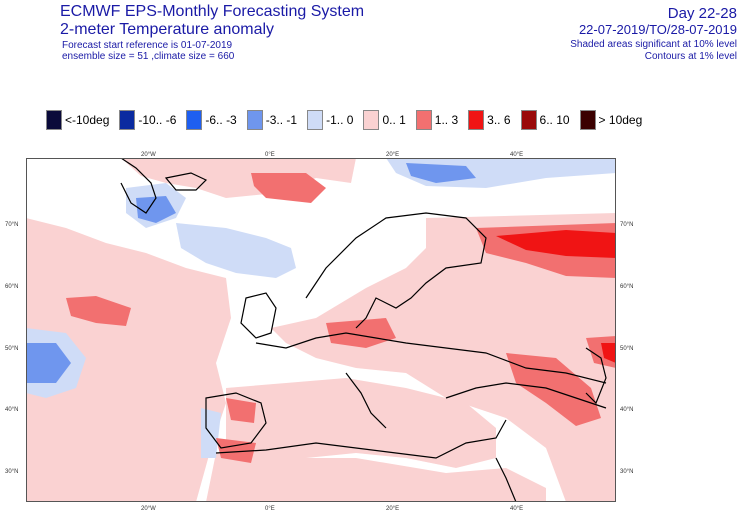 This screenshot has height=516, width=745. Describe the element at coordinates (431, 358) in the screenshot. I see `coastline-europe` at that location.